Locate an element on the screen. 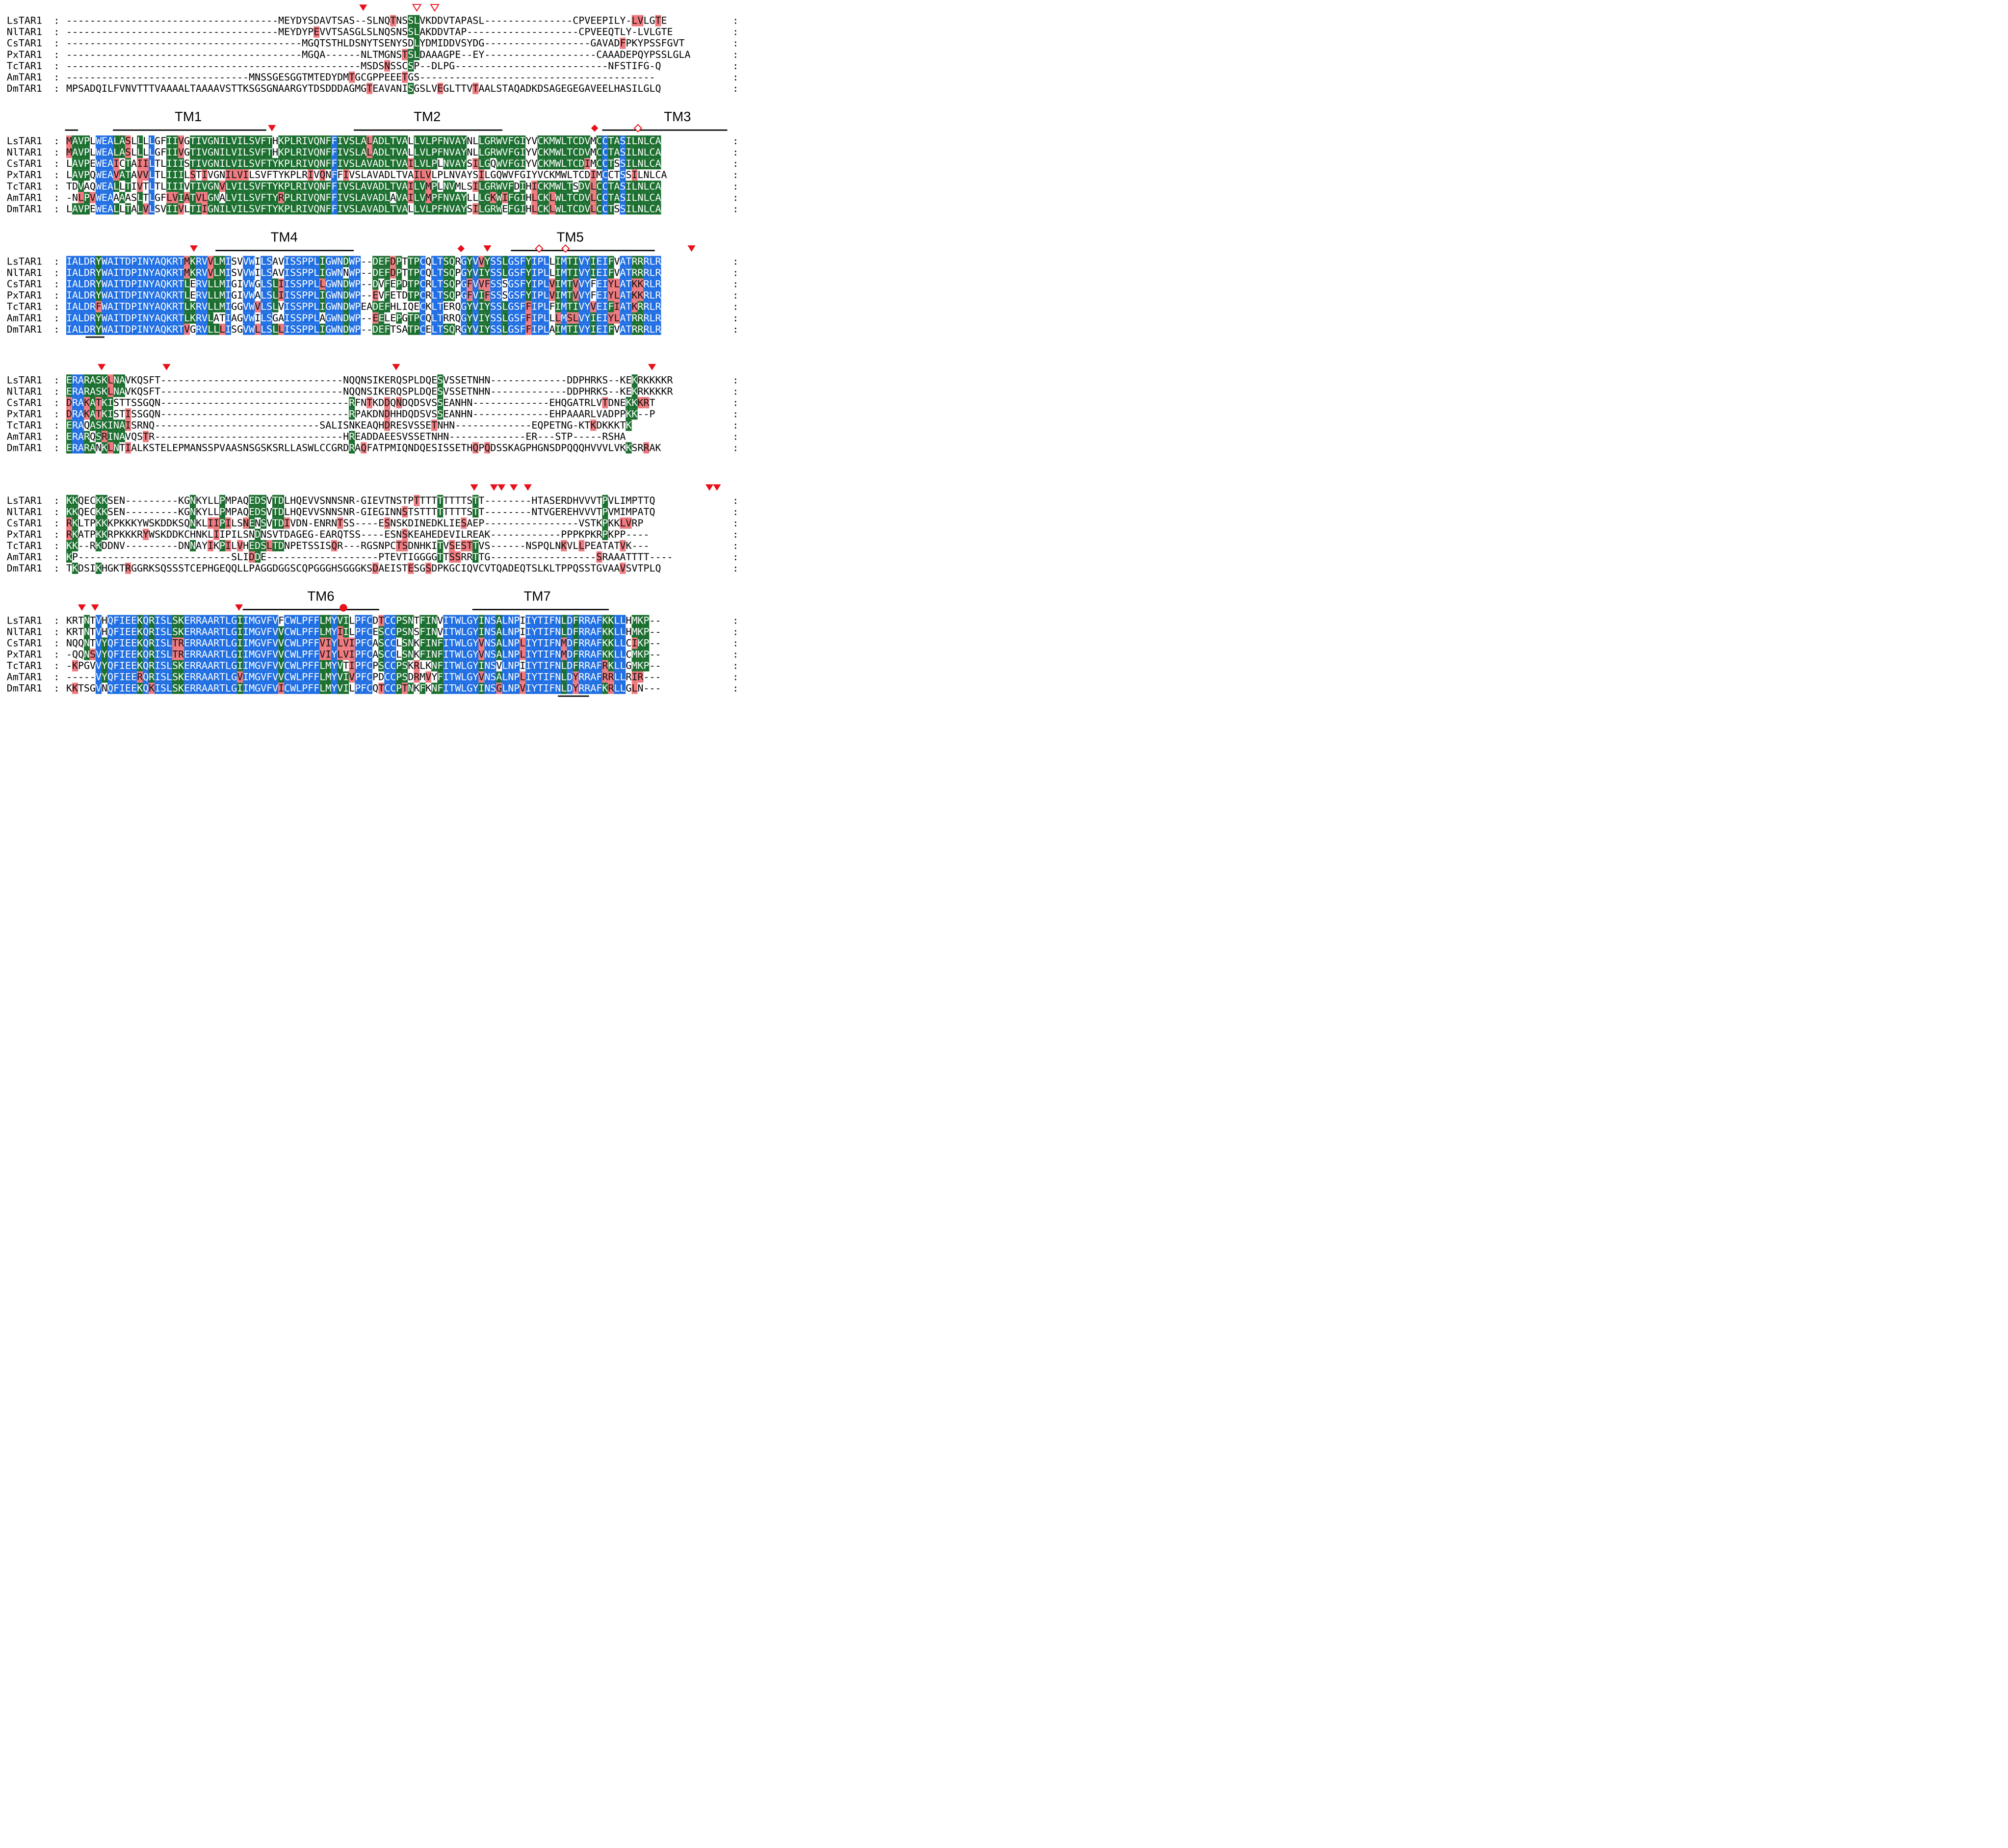 The image size is (2008, 1848). transmembrane-label: TM2 is located at coordinates (427, 117).